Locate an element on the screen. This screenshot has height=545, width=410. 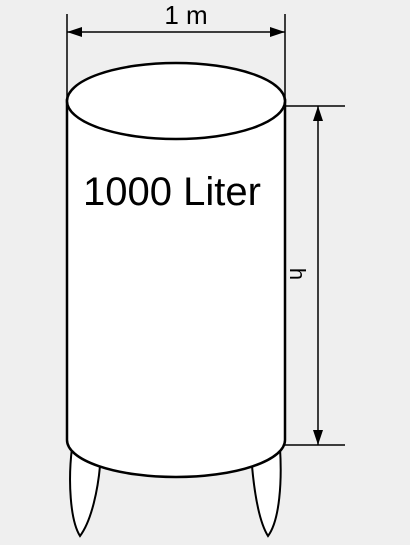
diameter-label: 1 m is located at coordinates (185, 15).